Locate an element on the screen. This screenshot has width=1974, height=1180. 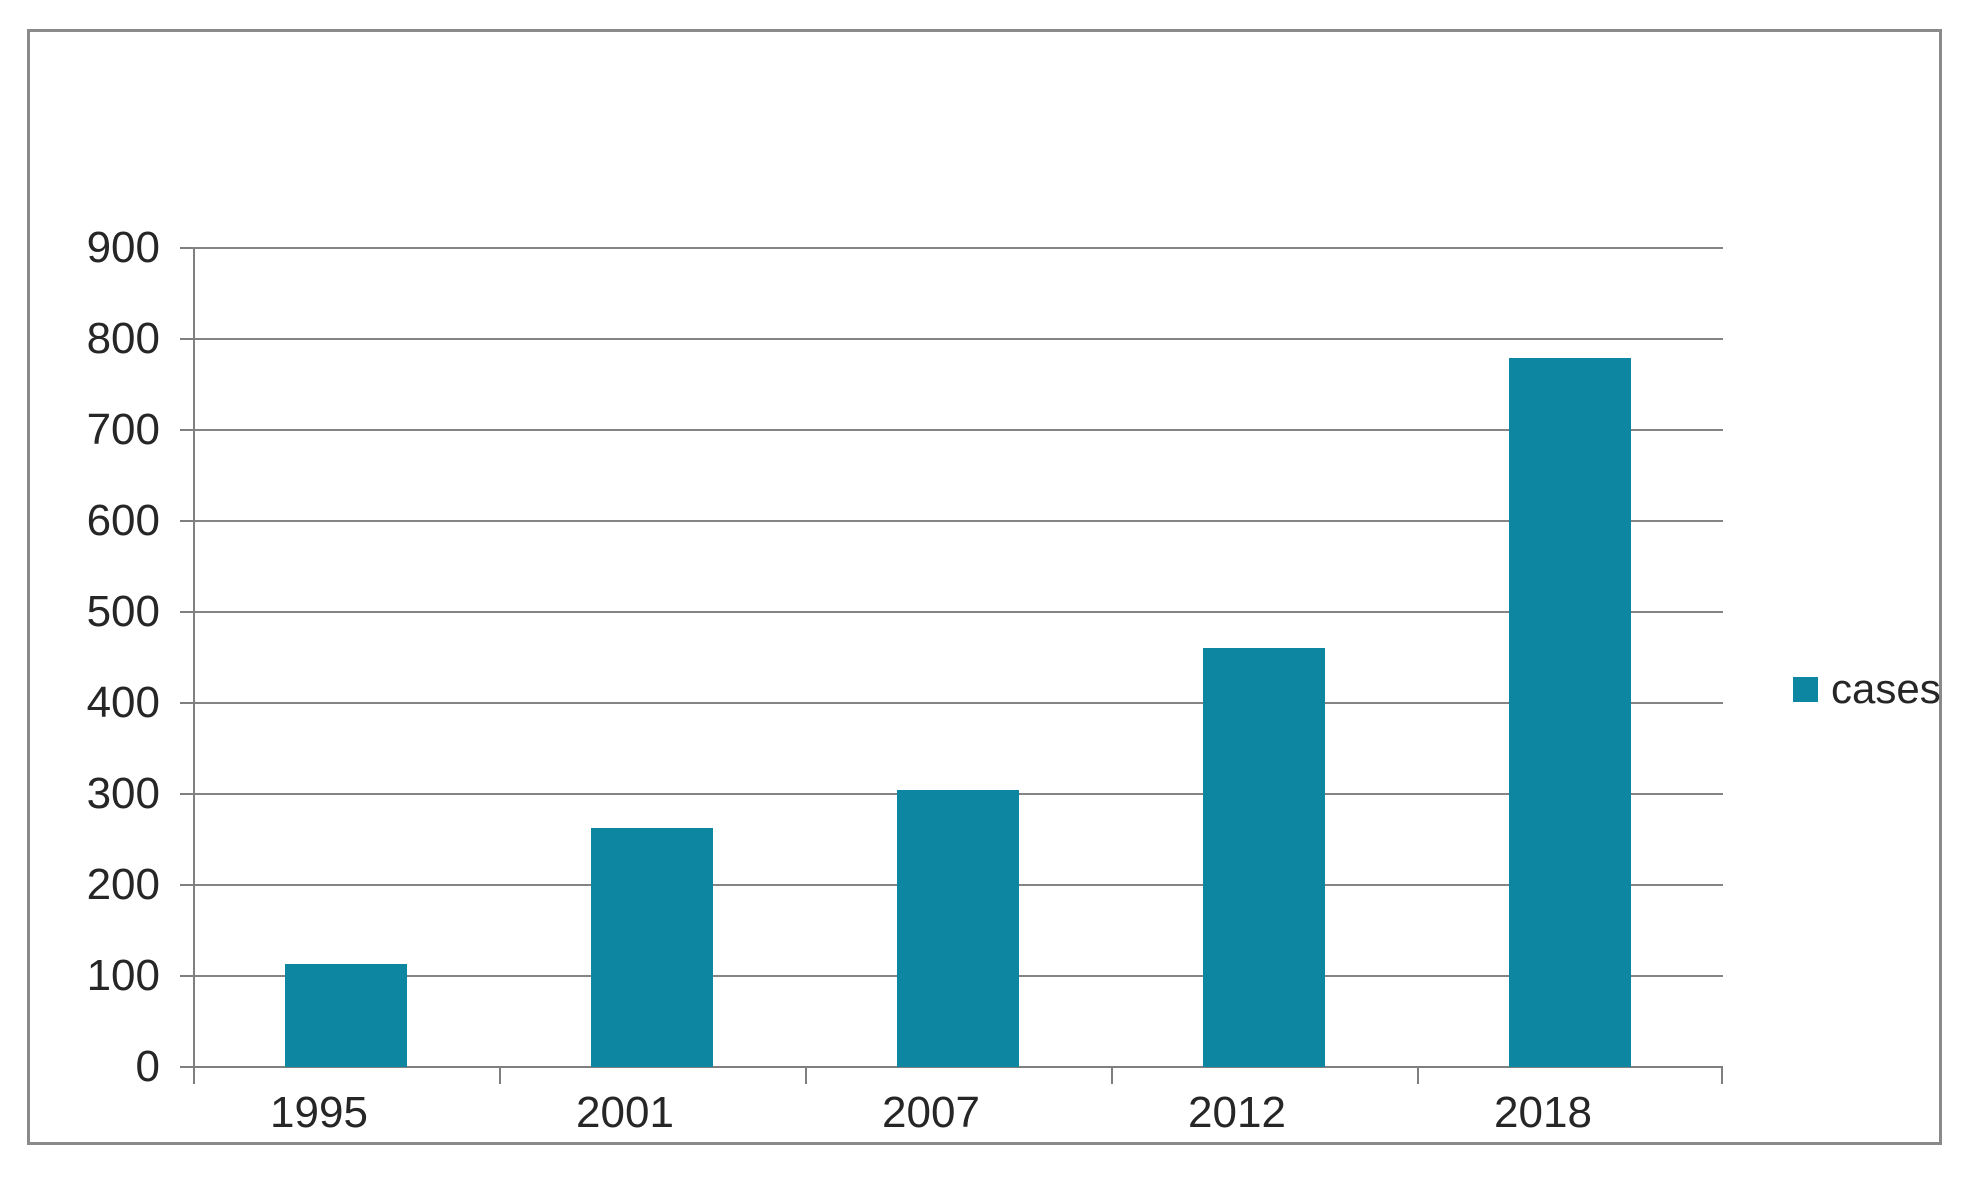
x-axis-line is located at coordinates (951, 1067).